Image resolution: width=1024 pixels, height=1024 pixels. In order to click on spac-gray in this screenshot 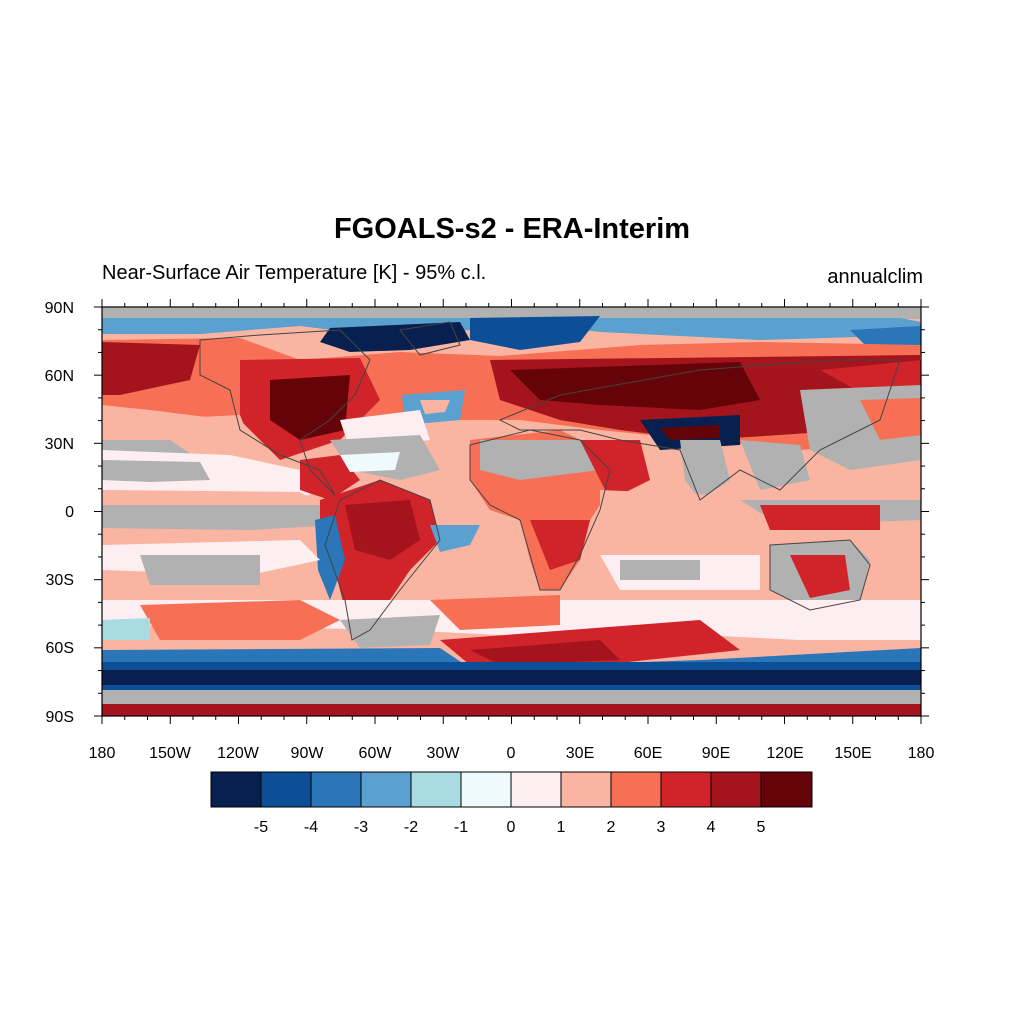, I will do `click(200, 570)`.